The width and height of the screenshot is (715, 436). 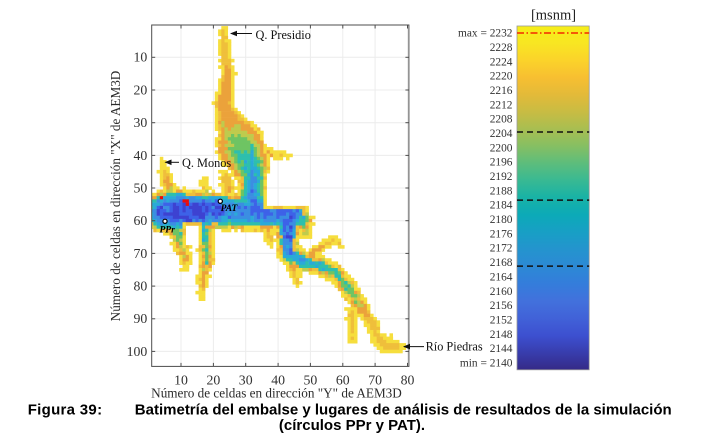 I want to click on svg-text: 2148, so click(x=501, y=335).